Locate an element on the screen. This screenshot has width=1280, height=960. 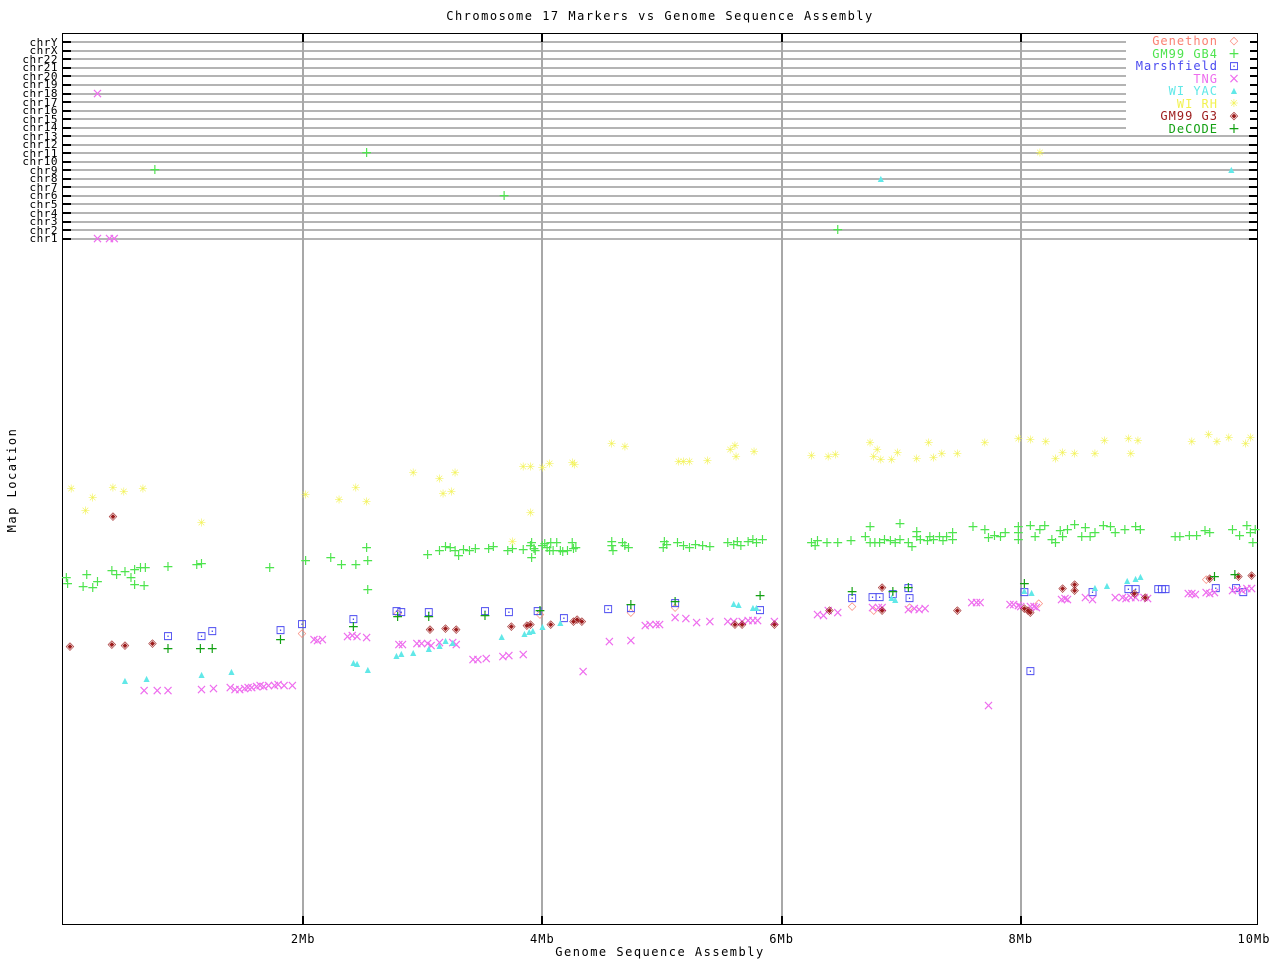
y-tick-left-chr18 is located at coordinates (67, 93).